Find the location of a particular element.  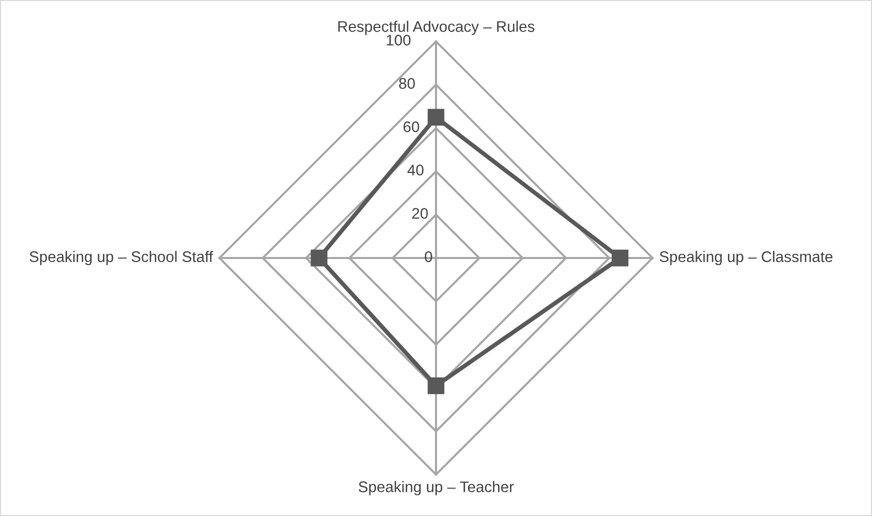

y-tick-label: 20 is located at coordinates (420, 213).